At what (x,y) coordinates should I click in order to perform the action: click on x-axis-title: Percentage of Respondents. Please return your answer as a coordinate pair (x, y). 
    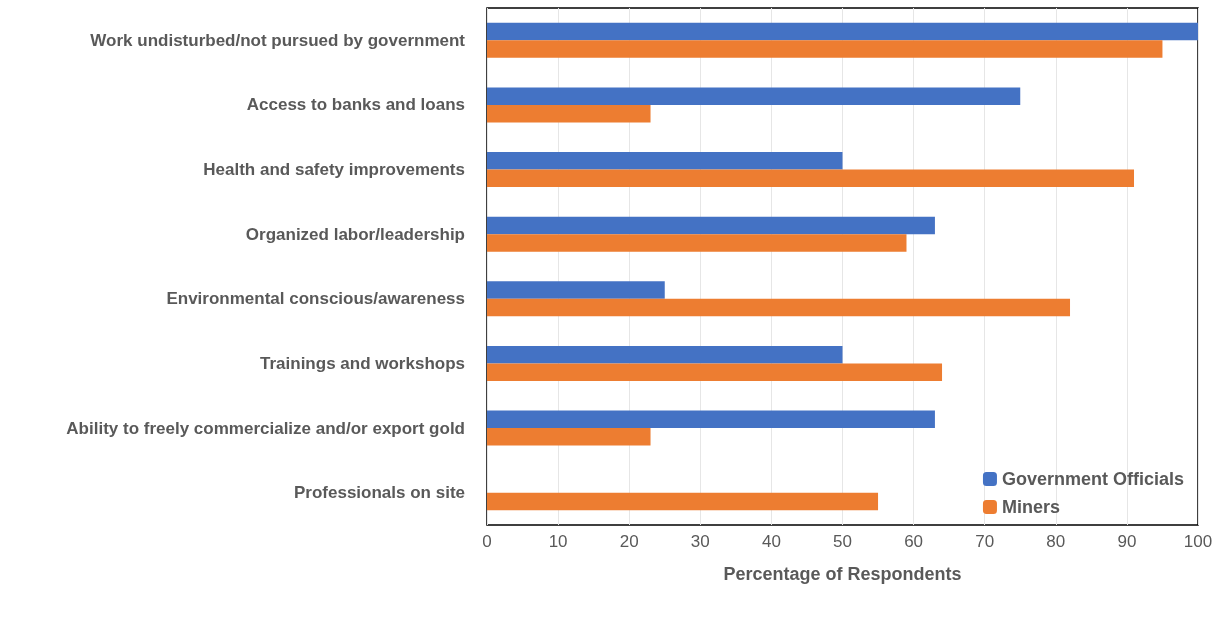
    Looking at the image, I should click on (842, 574).